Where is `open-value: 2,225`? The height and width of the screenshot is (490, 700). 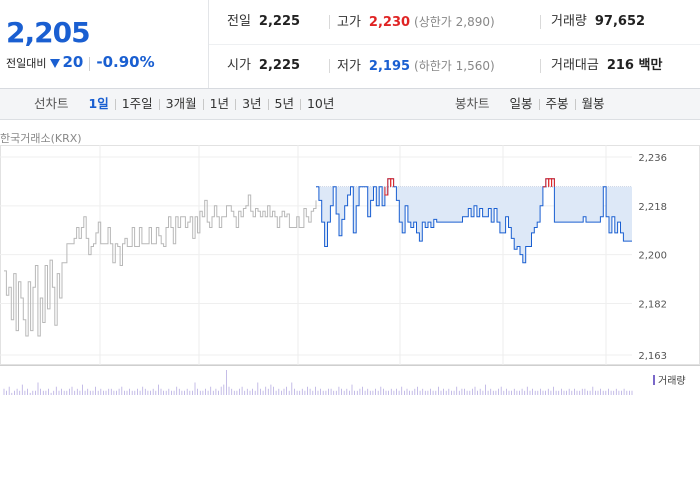 open-value: 2,225 is located at coordinates (279, 65).